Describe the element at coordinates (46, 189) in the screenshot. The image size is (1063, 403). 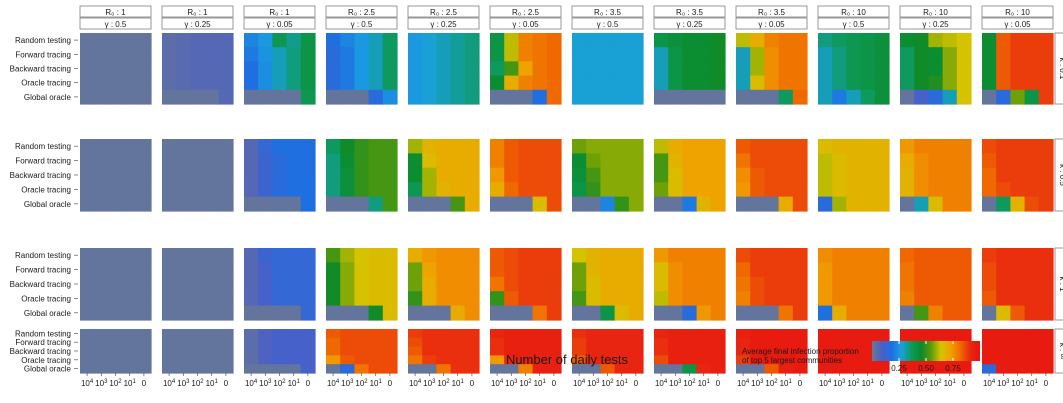
I see `strategy-label: Oracle tracing` at that location.